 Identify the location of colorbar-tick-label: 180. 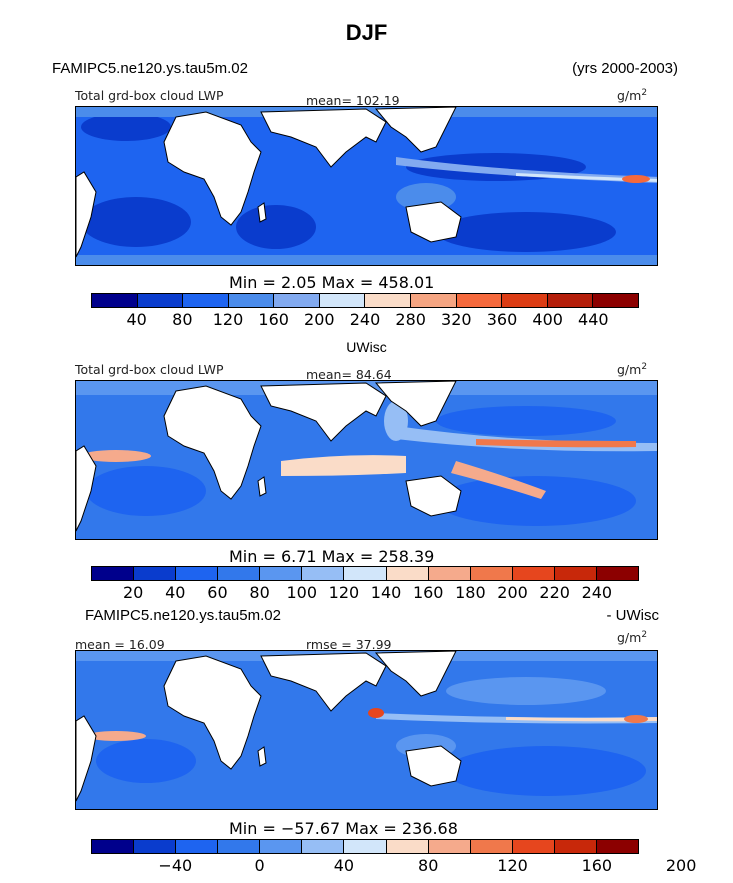
(470, 592).